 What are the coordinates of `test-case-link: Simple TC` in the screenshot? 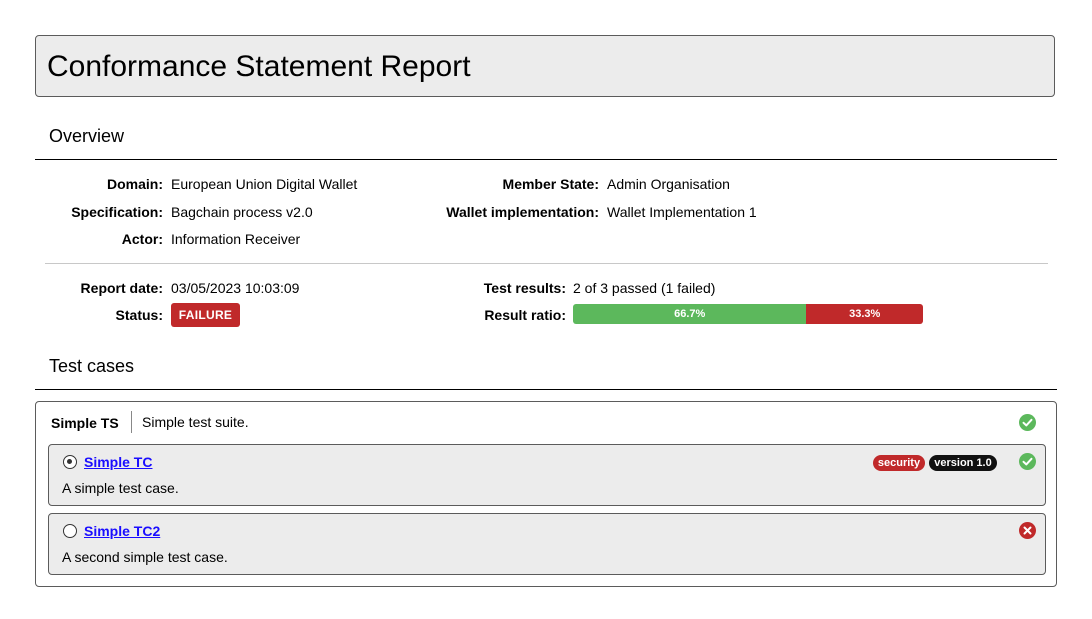 It's located at (118, 462).